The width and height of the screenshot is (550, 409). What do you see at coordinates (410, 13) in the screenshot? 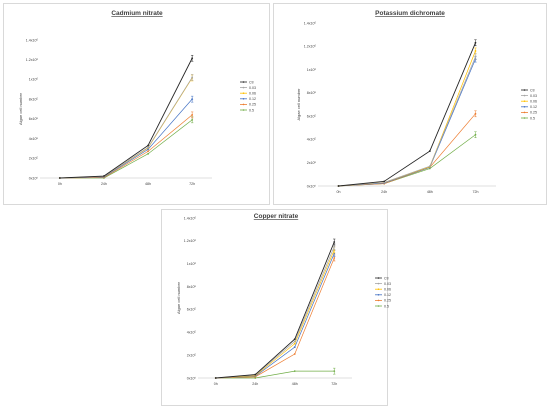
I see `chart-title: Potassium dichromate` at bounding box center [410, 13].